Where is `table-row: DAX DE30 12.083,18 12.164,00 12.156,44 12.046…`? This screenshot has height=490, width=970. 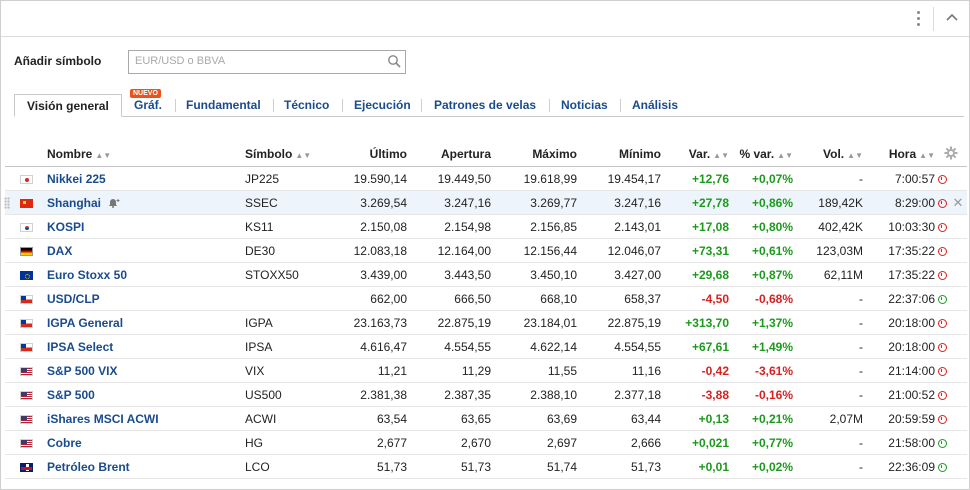
table-row: DAX DE30 12.083,18 12.164,00 12.156,44 12.046… is located at coordinates (486, 250).